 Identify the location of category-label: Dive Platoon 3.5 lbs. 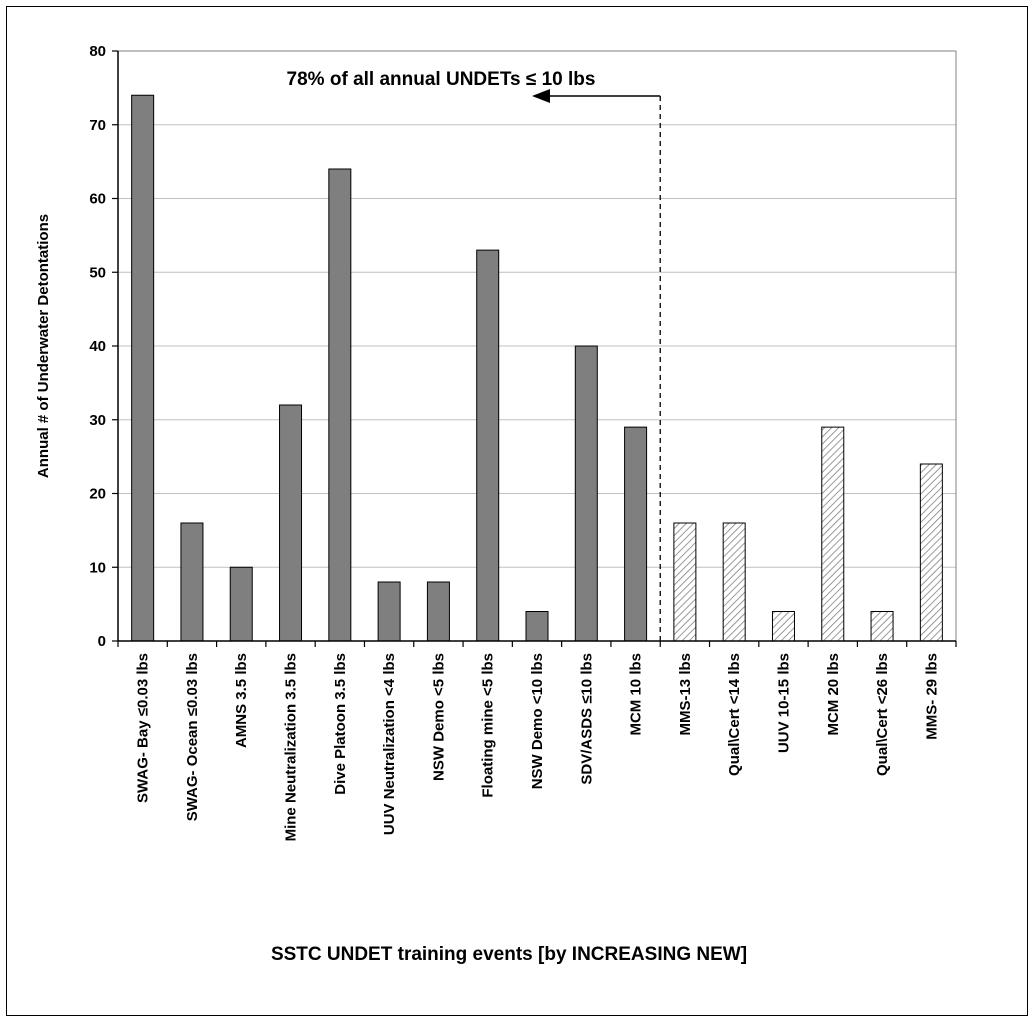
(340, 724).